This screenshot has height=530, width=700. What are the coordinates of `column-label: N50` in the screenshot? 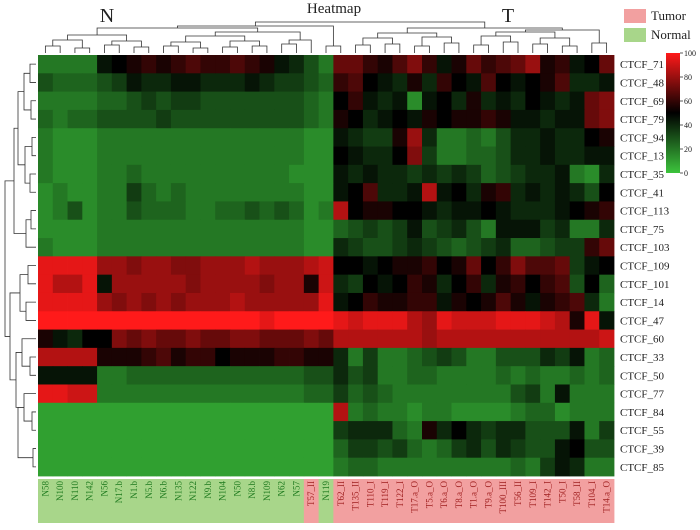 It's located at (237, 489).